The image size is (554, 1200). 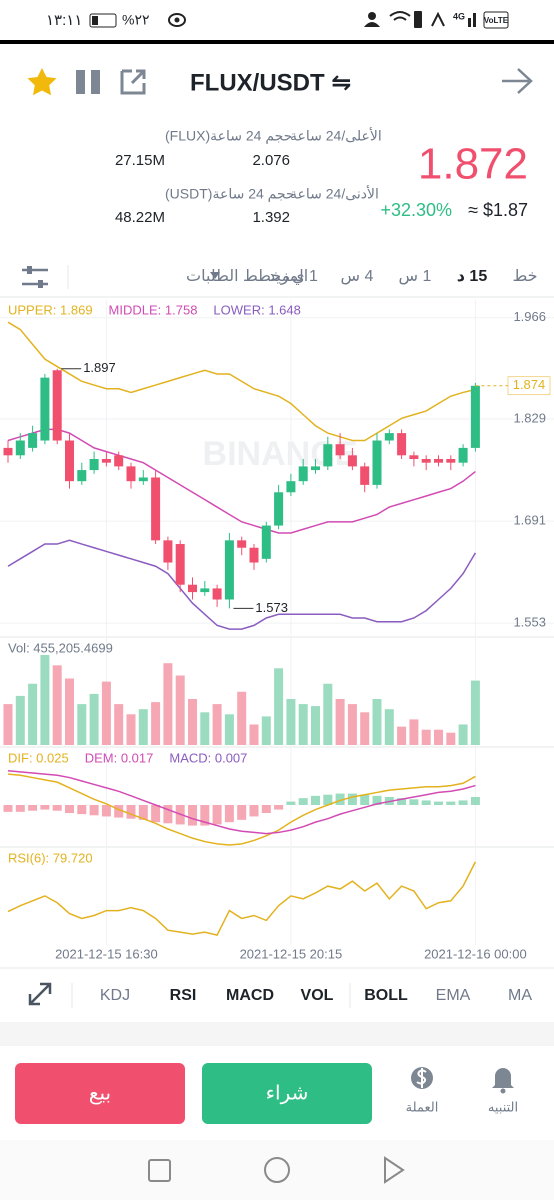 What do you see at coordinates (336, 135) in the screenshot?
I see `high-label: الأعلى/24 ساعة` at bounding box center [336, 135].